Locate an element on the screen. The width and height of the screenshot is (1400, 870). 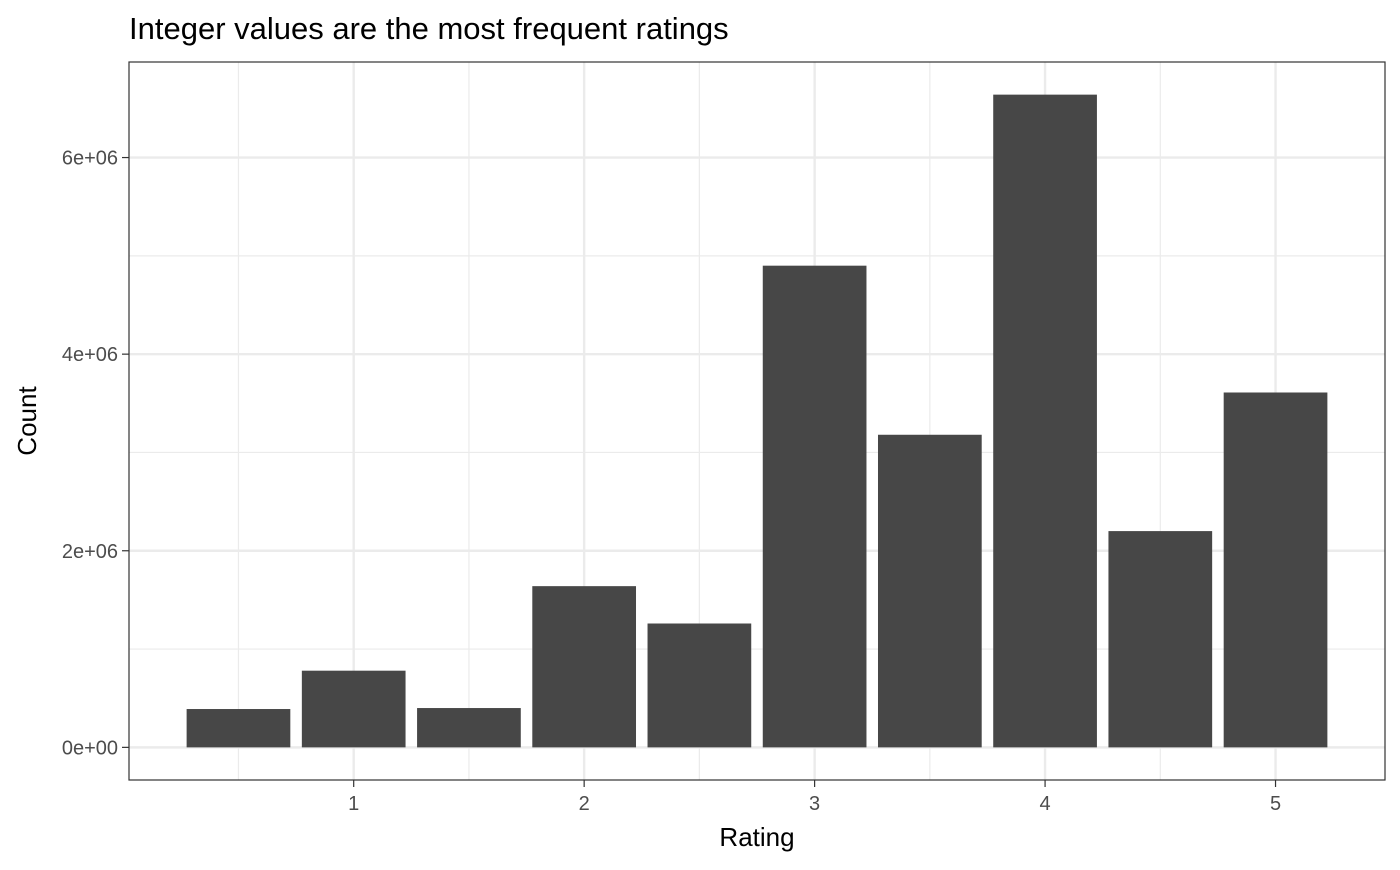
y-axis-label: Count is located at coordinates (27, 421).